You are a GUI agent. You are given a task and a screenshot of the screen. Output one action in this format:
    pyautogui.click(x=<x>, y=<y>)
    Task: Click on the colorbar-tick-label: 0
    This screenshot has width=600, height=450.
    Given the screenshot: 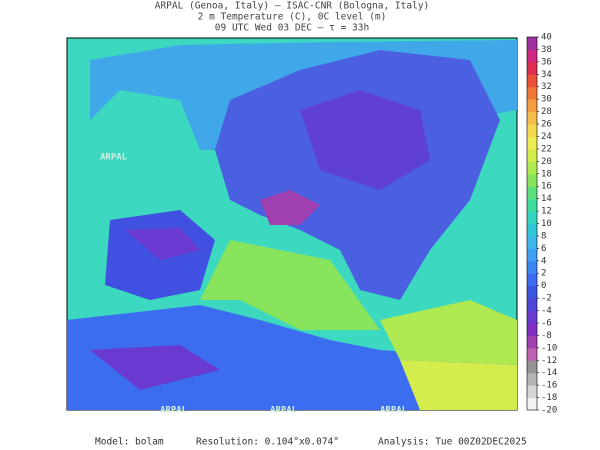 What is the action you would take?
    pyautogui.click(x=543, y=286)
    